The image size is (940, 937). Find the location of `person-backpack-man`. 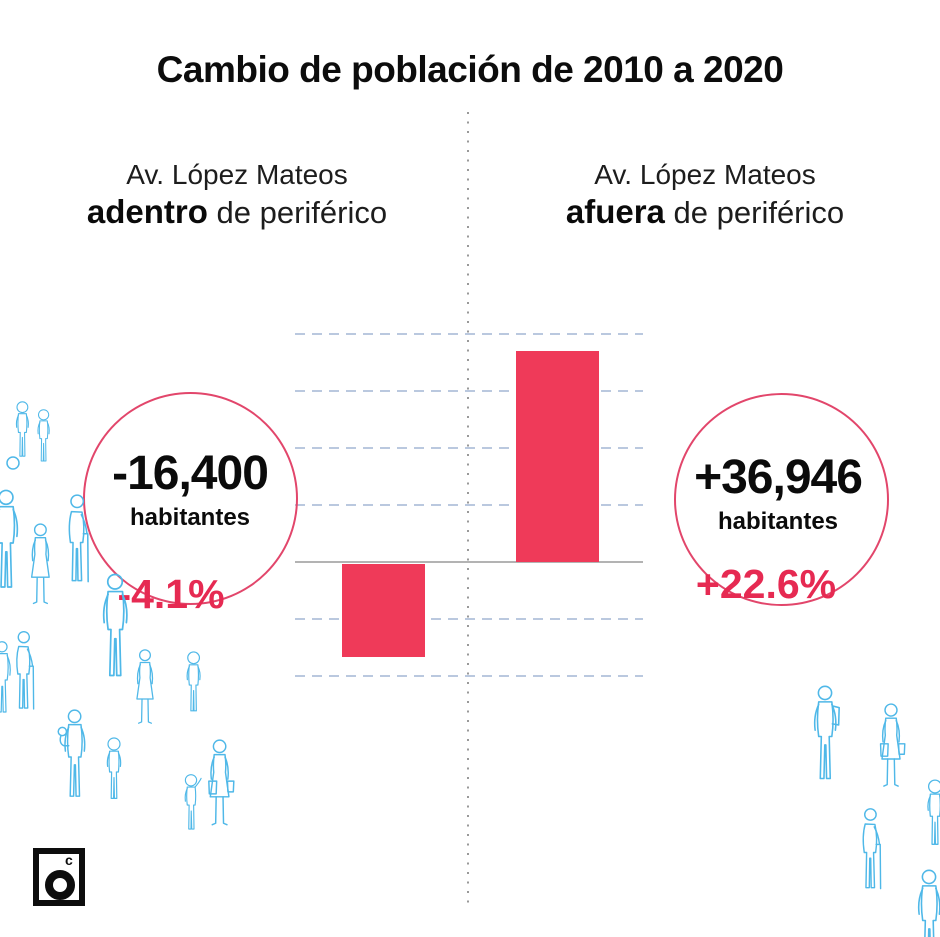

person-backpack-man is located at coordinates (827, 732).